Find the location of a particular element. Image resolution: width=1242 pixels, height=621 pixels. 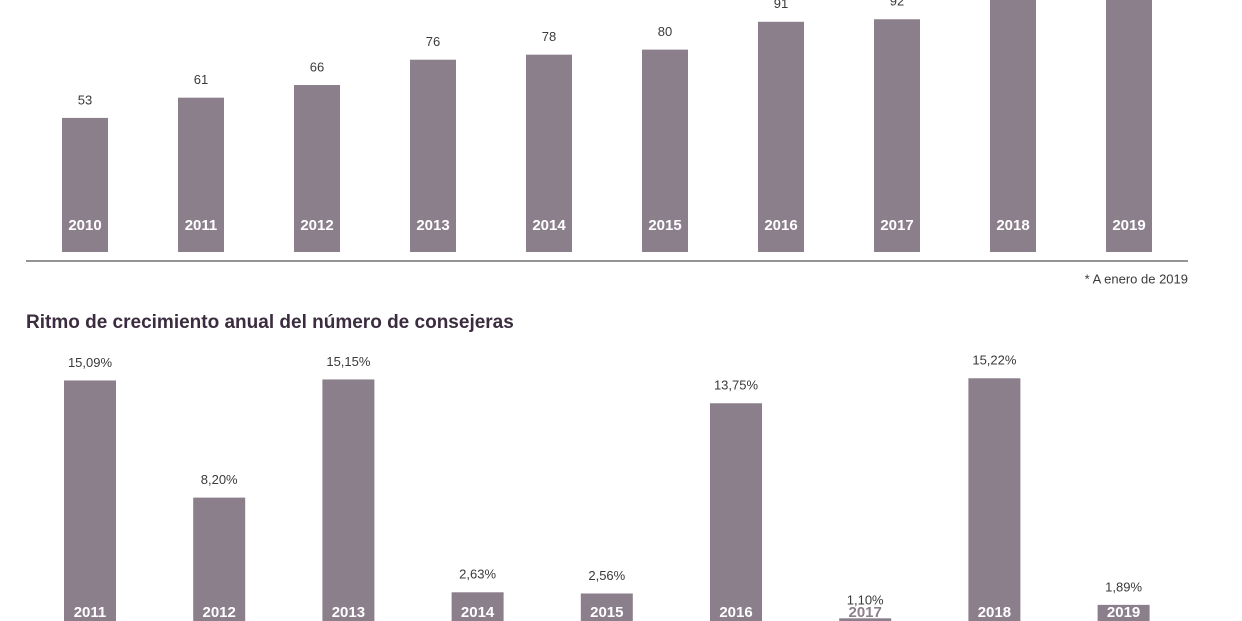

value-label: 13,75% is located at coordinates (736, 385).